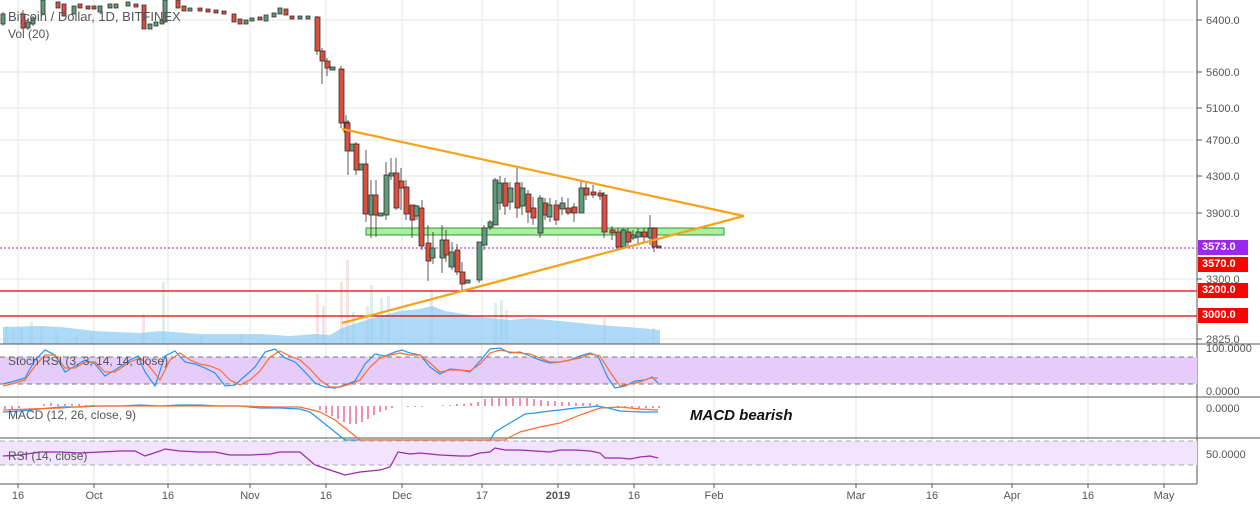 The width and height of the screenshot is (1260, 506). I want to click on xtick-14: May, so click(1164, 496).